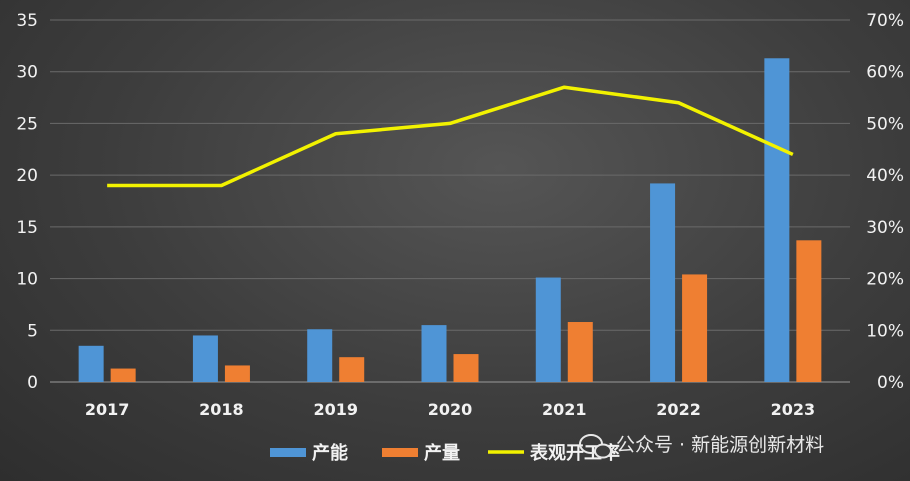 The image size is (910, 481). I want to click on y-left-tick-label: 30, so click(27, 73).